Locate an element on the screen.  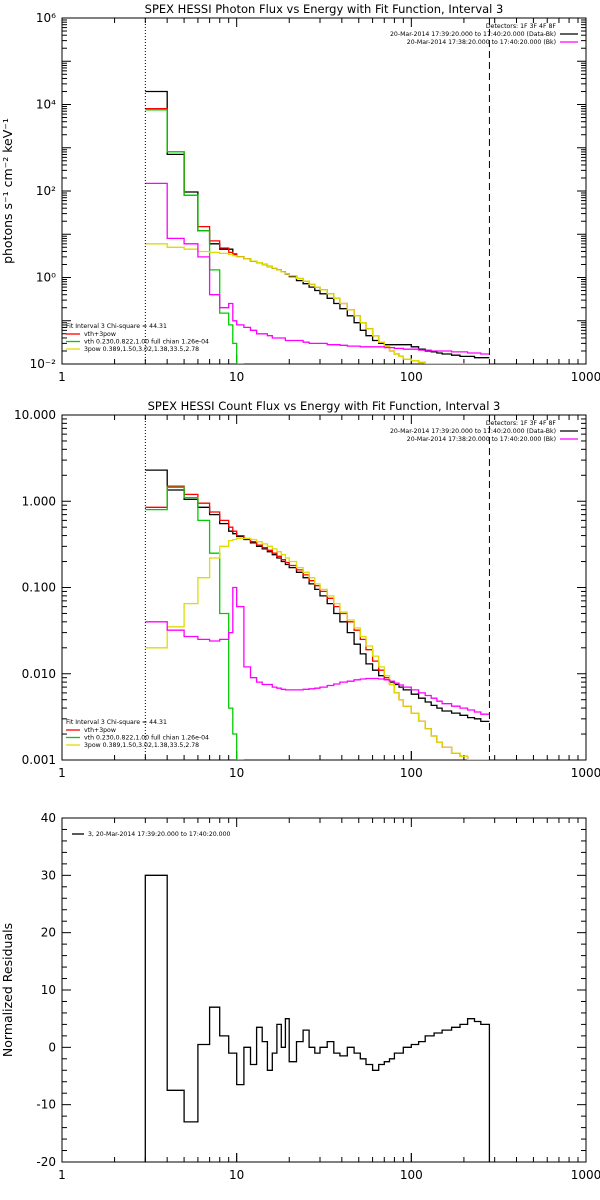
y-tick-label: 0.010 is located at coordinates (39, 674).